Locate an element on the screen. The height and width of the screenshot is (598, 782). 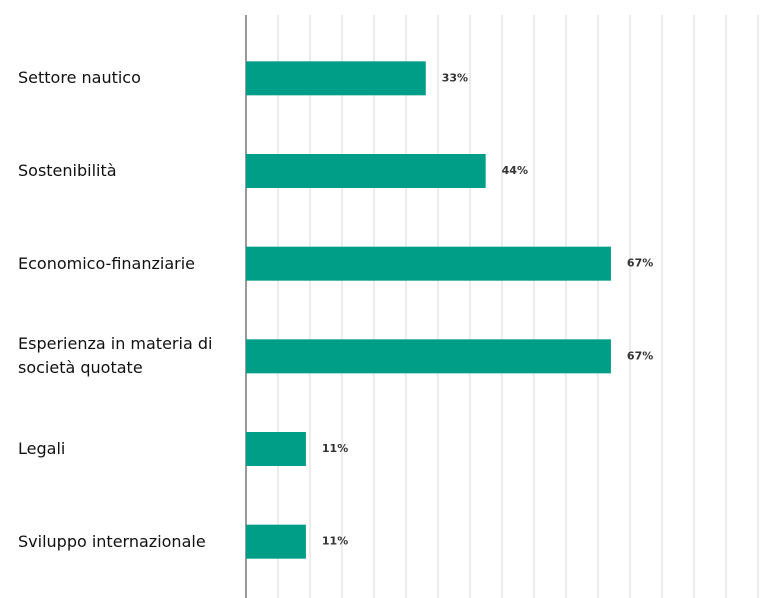
category-label-box: Legali is located at coordinates (42, 448).